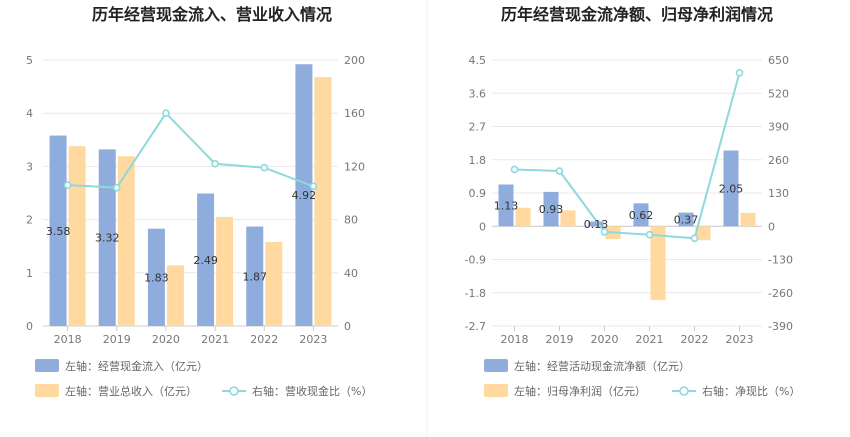  I want to click on right-axis-tick-label: 40, so click(351, 273).